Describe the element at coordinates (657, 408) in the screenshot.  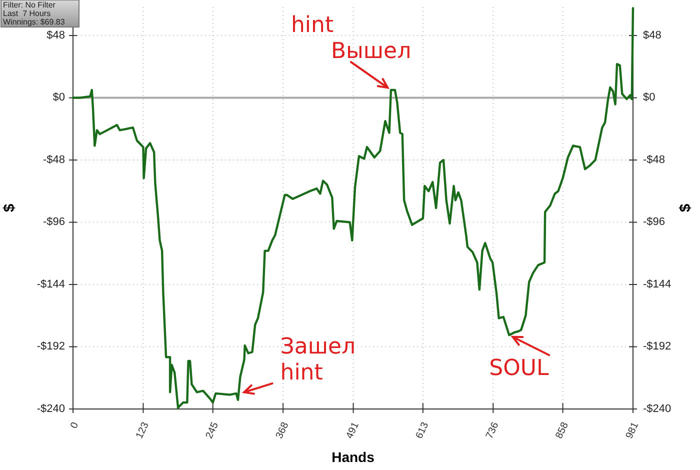
I see `y2-tick-label: -$240` at that location.